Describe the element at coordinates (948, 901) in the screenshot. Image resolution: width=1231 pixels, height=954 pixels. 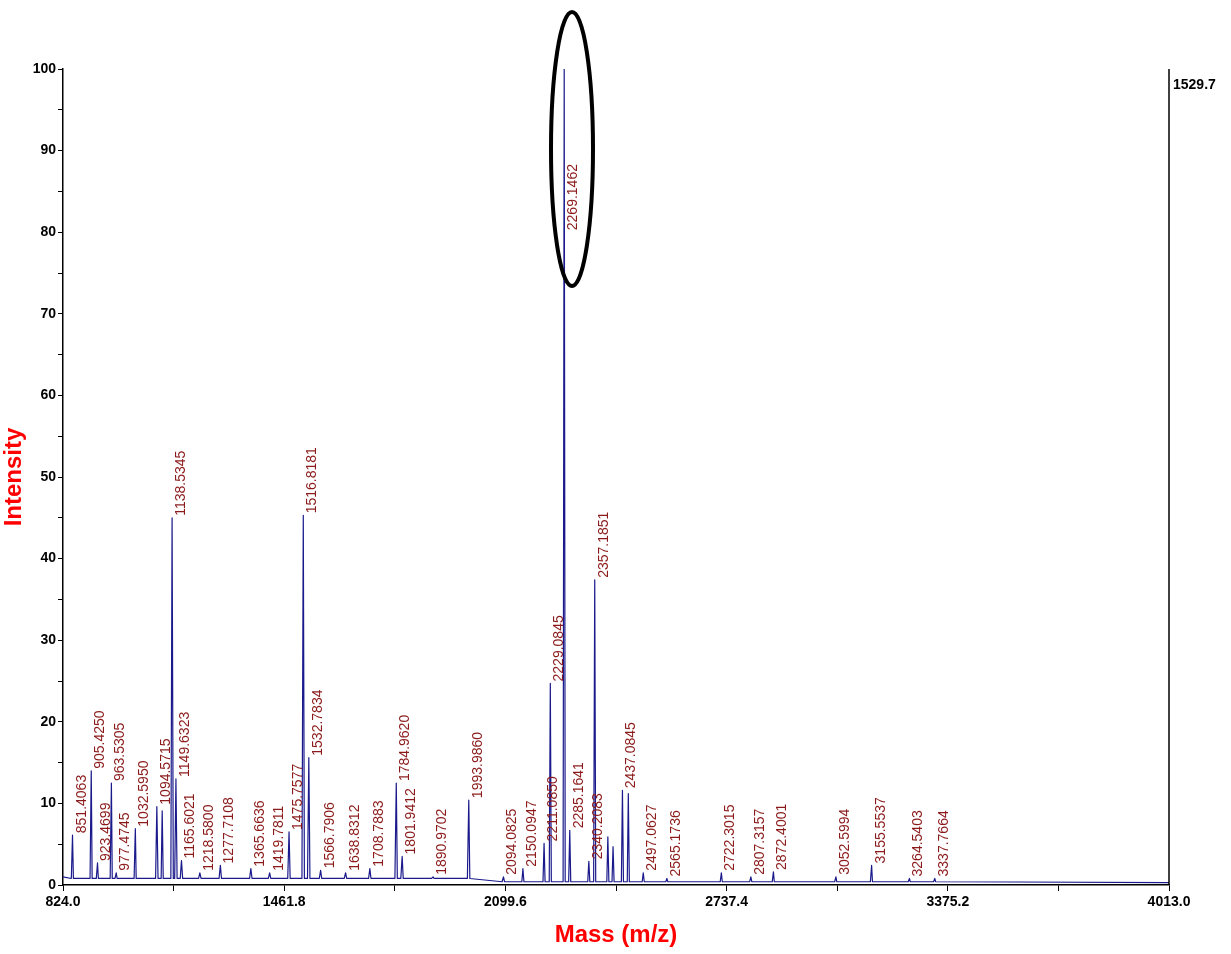
I see `x-tick-label: 3375.2` at that location.